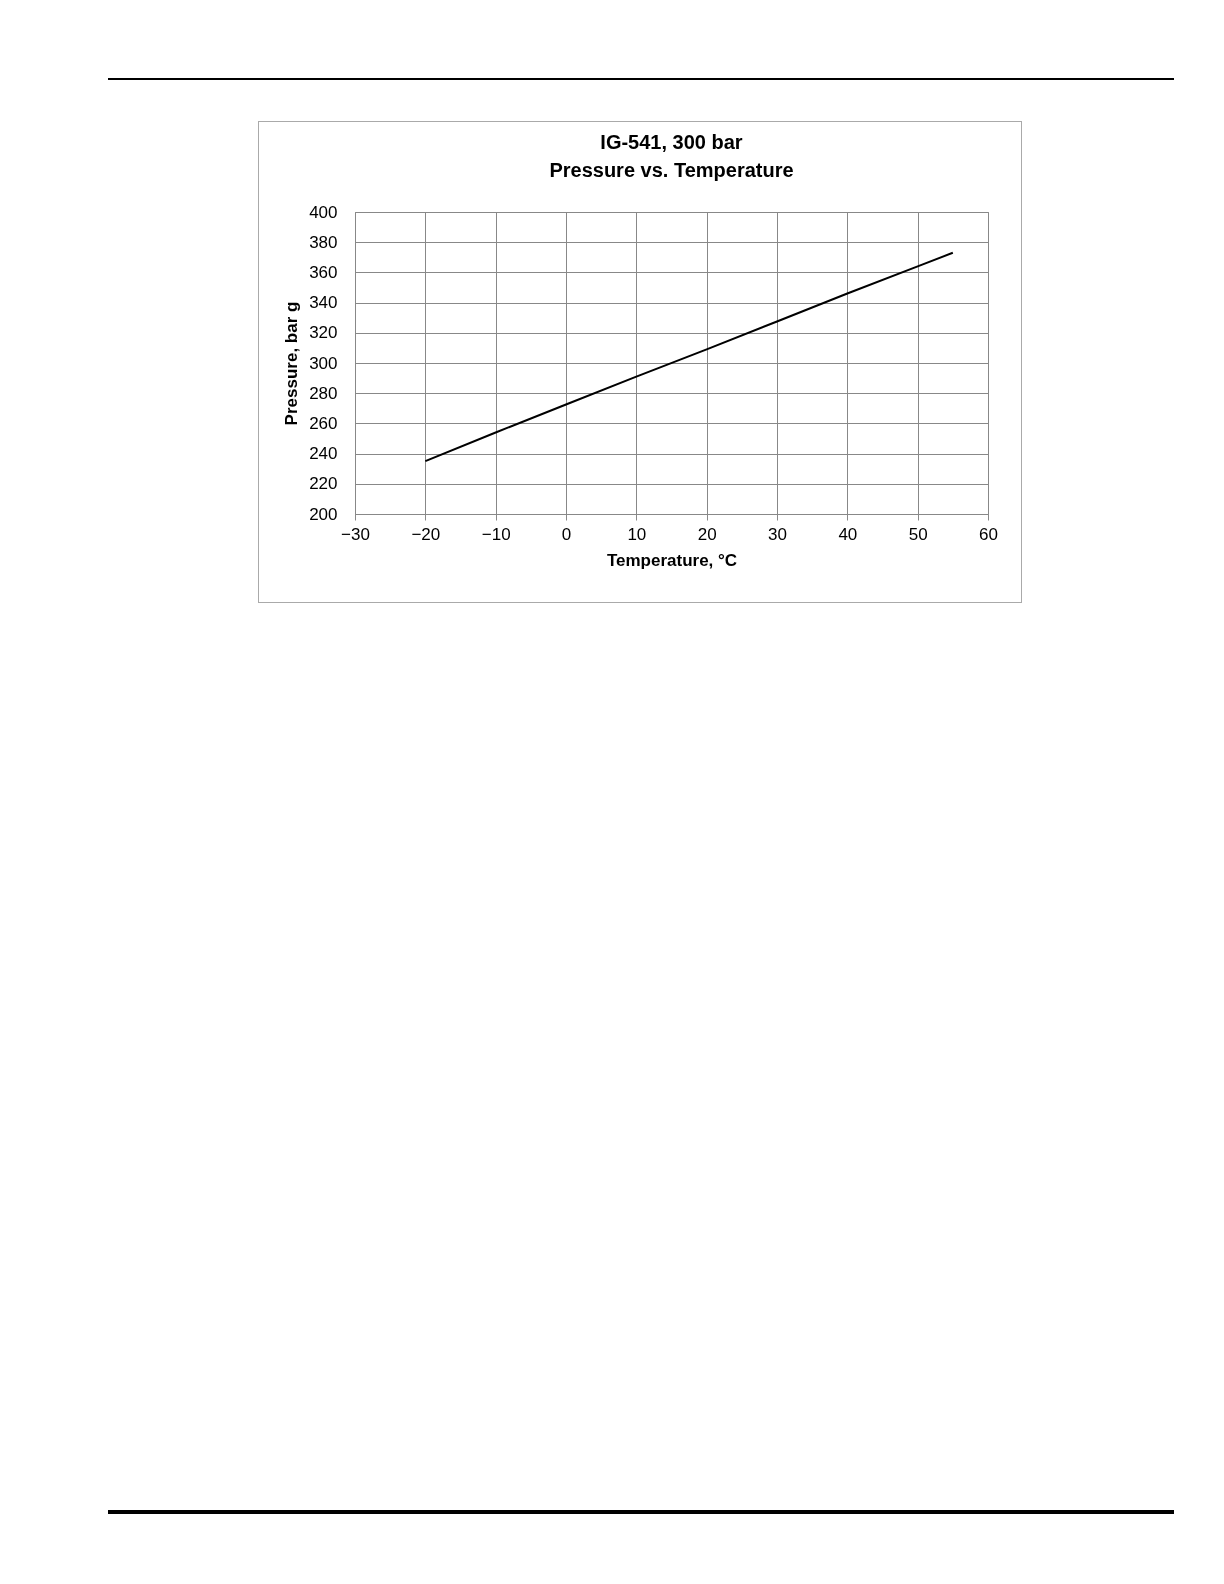 The height and width of the screenshot is (1584, 1224). What do you see at coordinates (848, 534) in the screenshot?
I see `x-tick-label: 40` at bounding box center [848, 534].